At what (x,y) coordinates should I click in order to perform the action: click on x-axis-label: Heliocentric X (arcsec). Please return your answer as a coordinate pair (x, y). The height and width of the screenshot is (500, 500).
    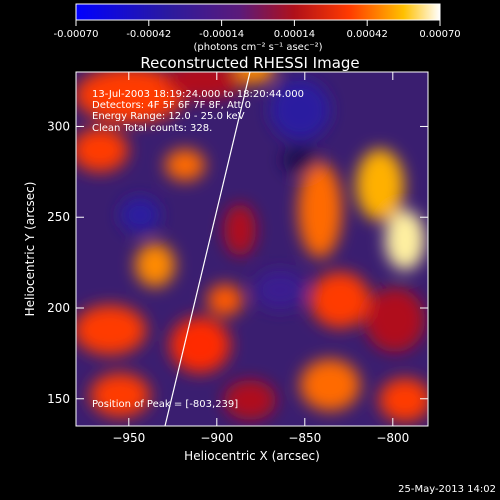
    Looking at the image, I should click on (252, 456).